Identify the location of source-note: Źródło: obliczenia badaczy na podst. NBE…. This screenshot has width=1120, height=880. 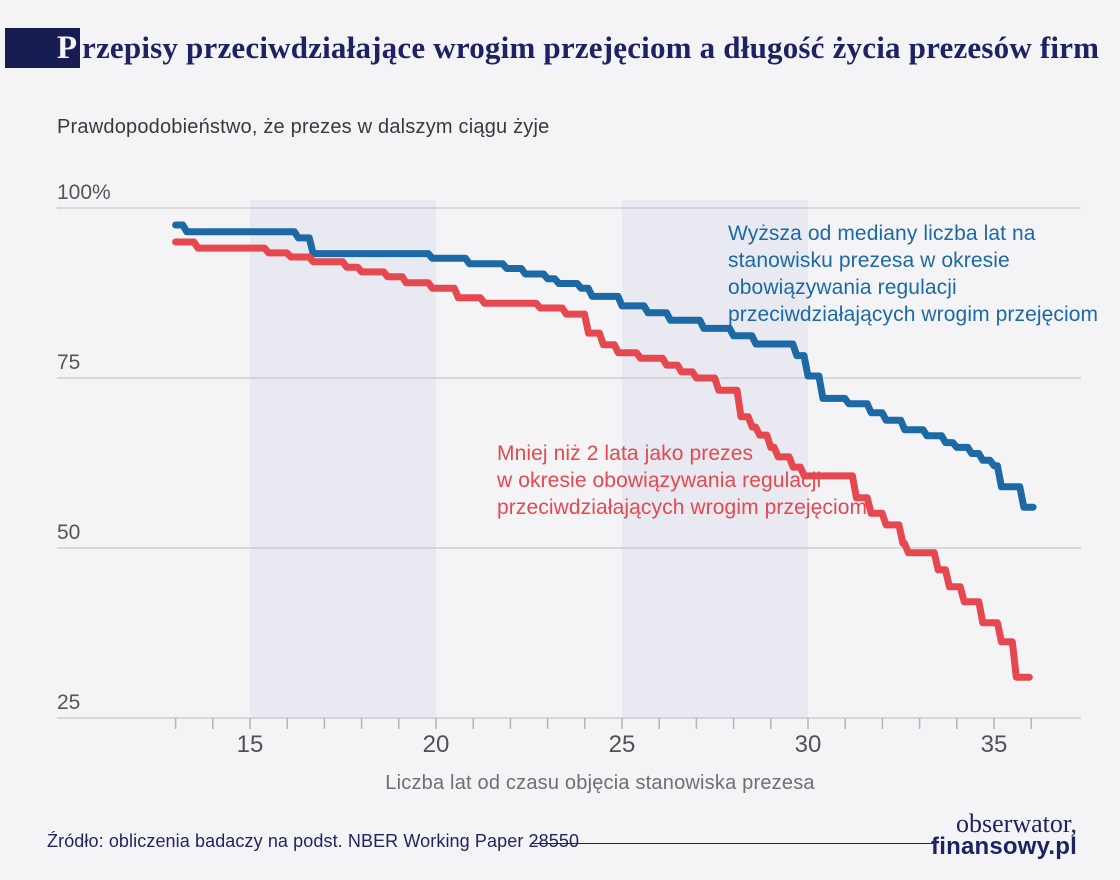
(313, 841).